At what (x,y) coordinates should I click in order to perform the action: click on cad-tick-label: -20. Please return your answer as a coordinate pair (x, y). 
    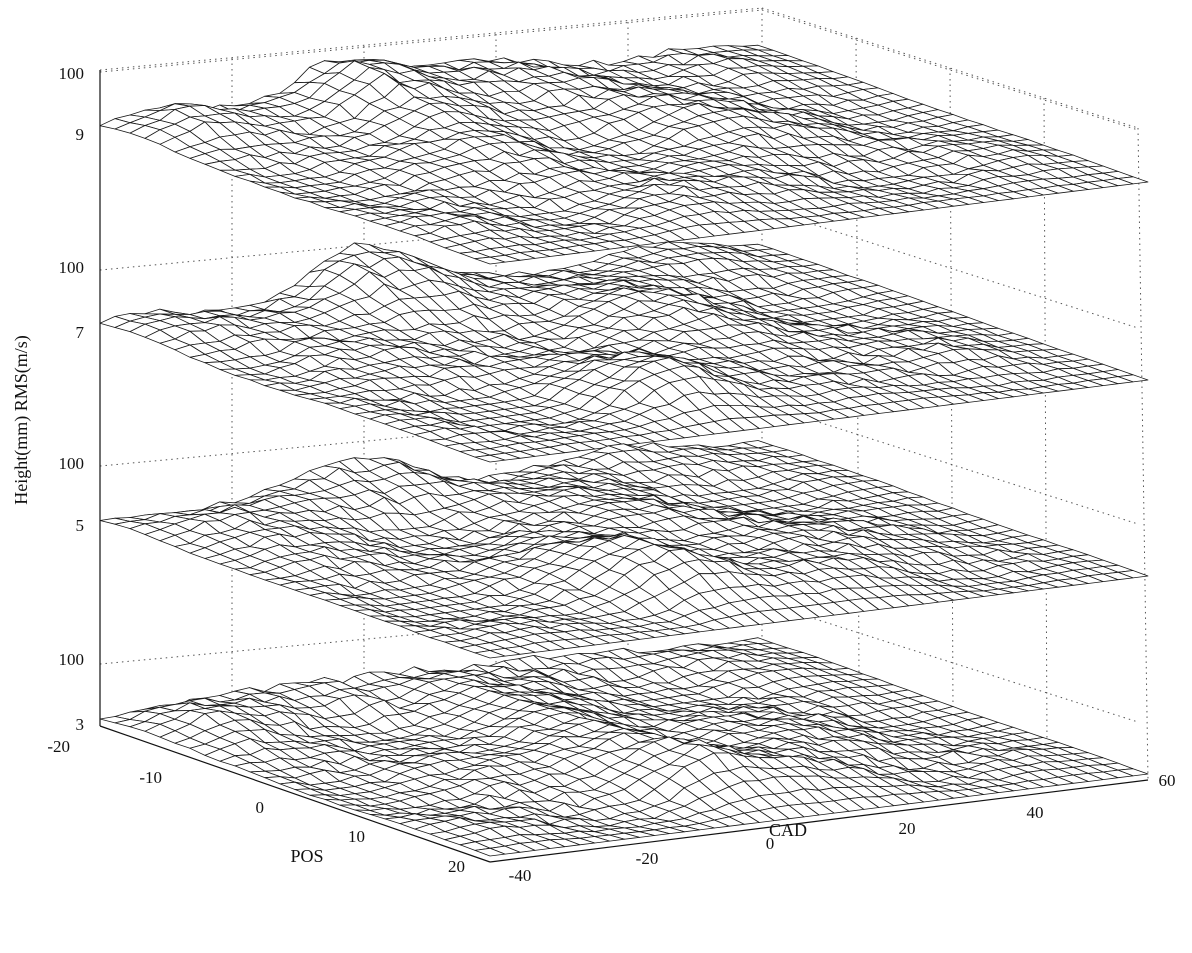
    Looking at the image, I should click on (647, 858).